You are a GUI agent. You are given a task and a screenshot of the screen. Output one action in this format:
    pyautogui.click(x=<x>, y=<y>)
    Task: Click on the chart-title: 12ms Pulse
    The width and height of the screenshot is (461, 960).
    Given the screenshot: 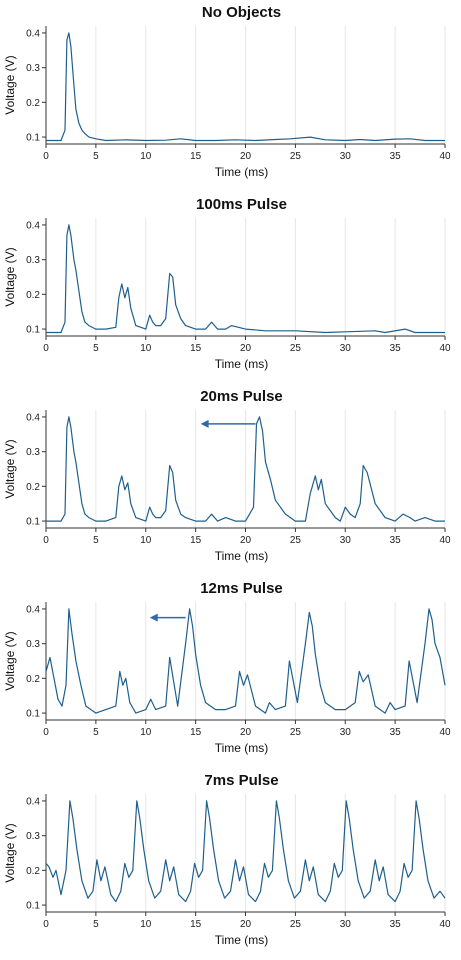 What is the action you would take?
    pyautogui.click(x=241, y=588)
    